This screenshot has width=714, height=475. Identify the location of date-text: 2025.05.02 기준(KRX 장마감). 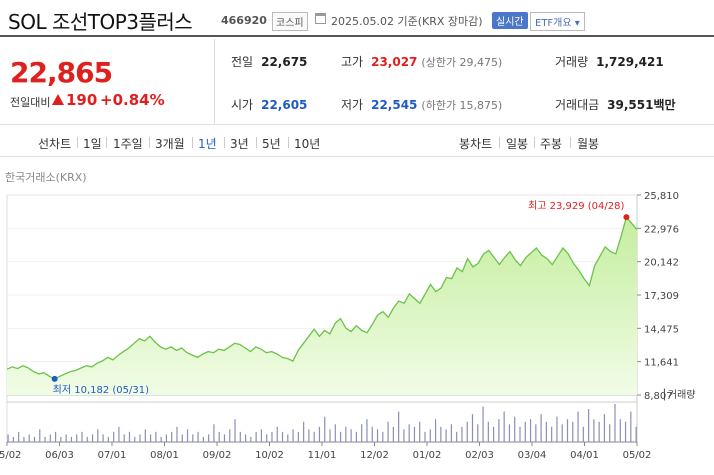
(407, 21).